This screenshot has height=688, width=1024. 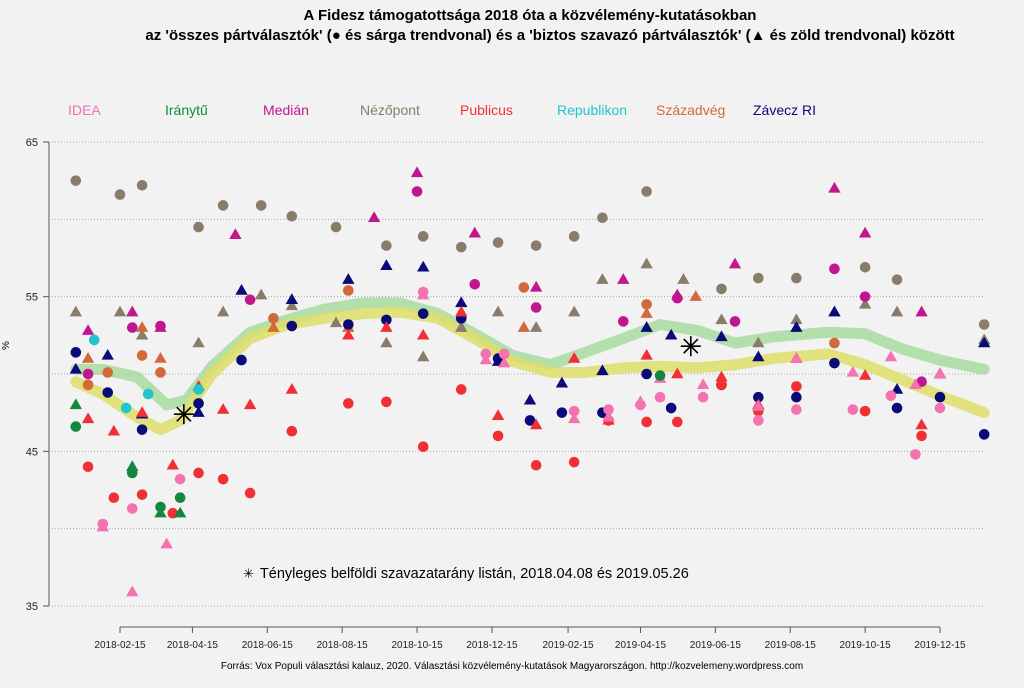 What do you see at coordinates (120, 645) in the screenshot?
I see `x-tick-label: 2018-02-15` at bounding box center [120, 645].